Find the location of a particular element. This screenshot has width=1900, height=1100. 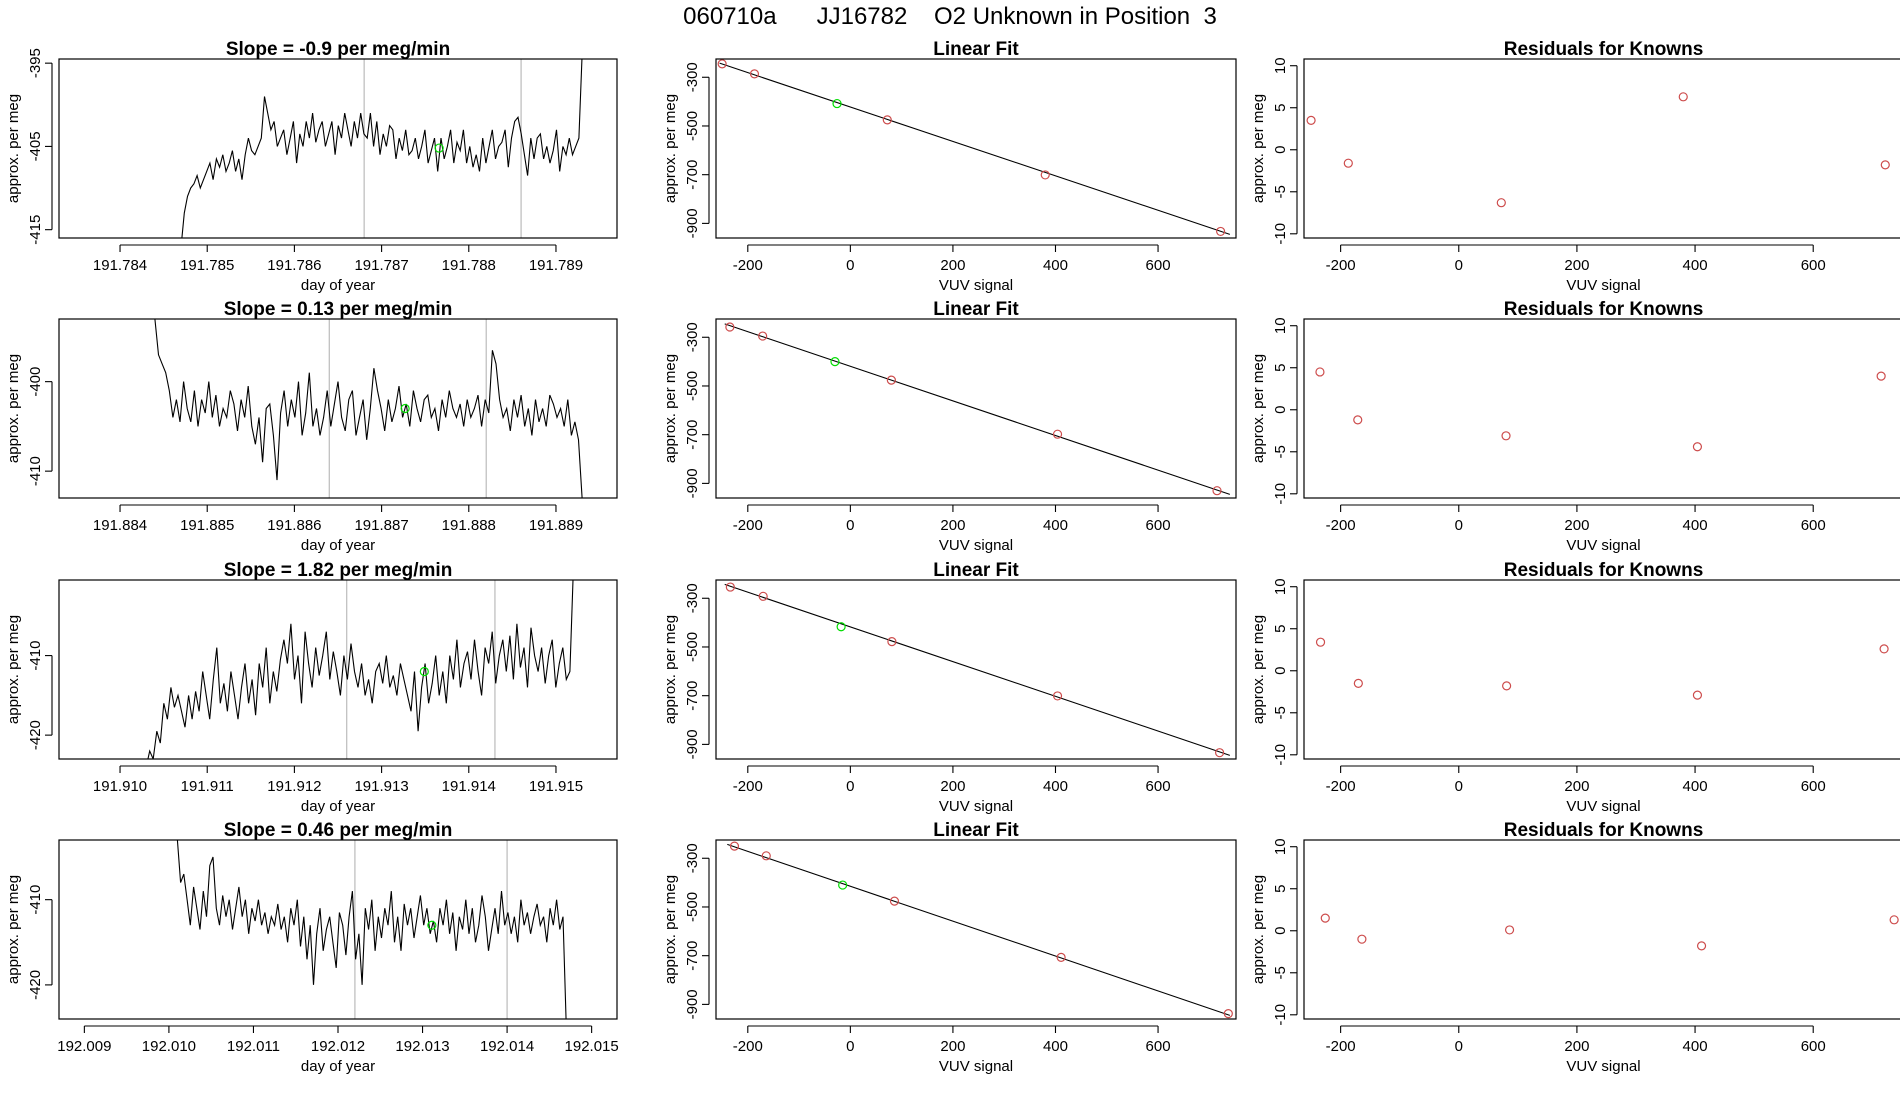

x-tick-label: 191.784 is located at coordinates (120, 265).